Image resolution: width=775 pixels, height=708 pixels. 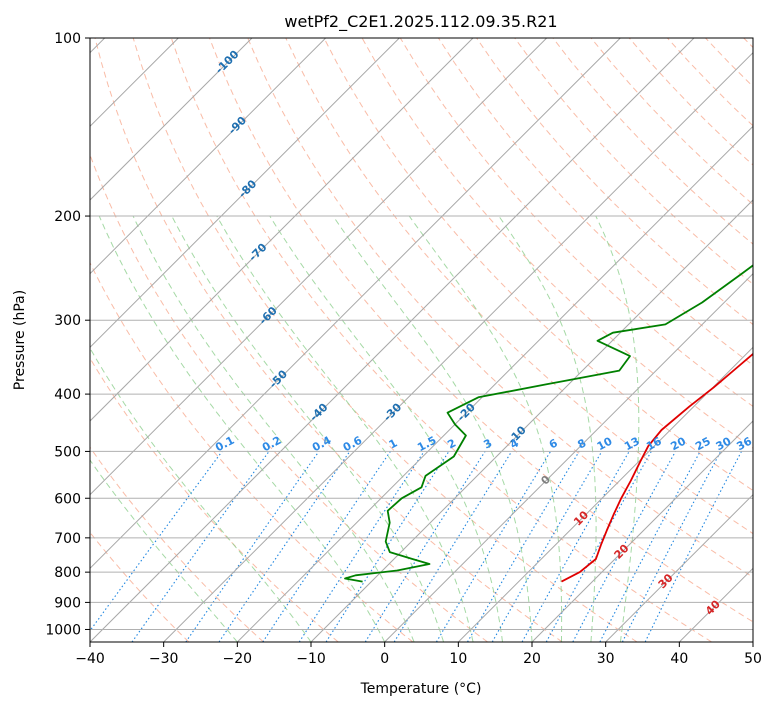 I want to click on mixing-ratio-label: 30, so click(x=724, y=443).